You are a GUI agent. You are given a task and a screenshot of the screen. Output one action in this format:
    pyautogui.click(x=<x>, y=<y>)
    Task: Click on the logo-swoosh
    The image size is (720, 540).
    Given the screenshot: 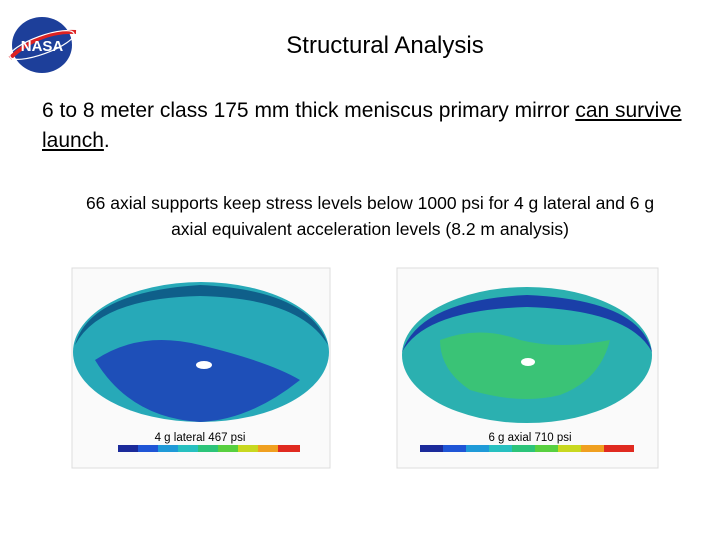 What is the action you would take?
    pyautogui.click(x=42, y=44)
    